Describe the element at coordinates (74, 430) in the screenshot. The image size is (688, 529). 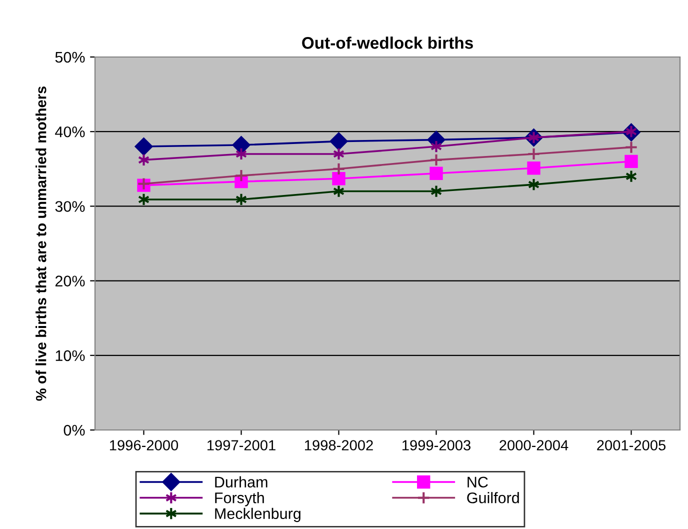
I see `y-tick-label: 0%` at that location.